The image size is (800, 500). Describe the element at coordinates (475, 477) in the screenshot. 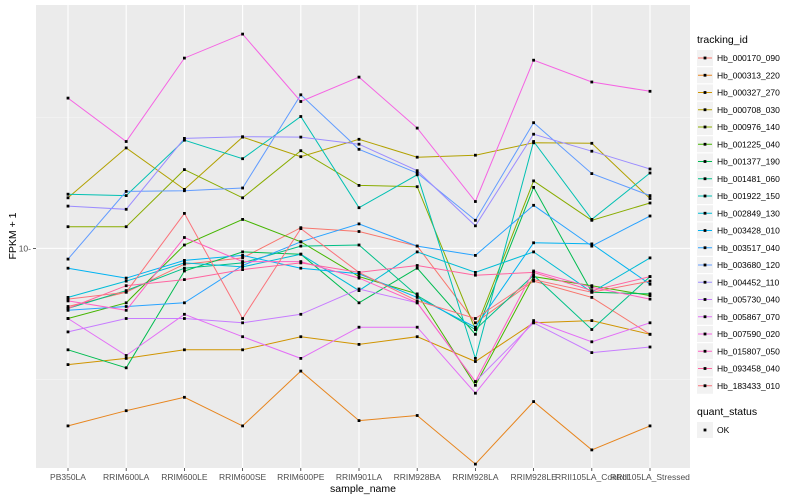

I see `x-tick-label: RRIM928LA` at that location.